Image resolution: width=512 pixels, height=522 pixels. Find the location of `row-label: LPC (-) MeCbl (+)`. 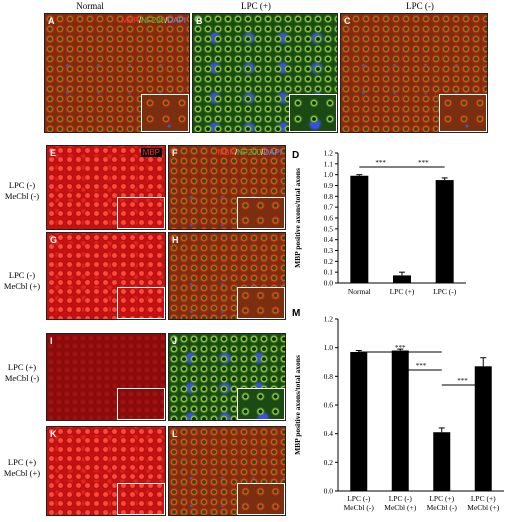

row-label: LPC (-) MeCbl (+) is located at coordinates (22, 280).